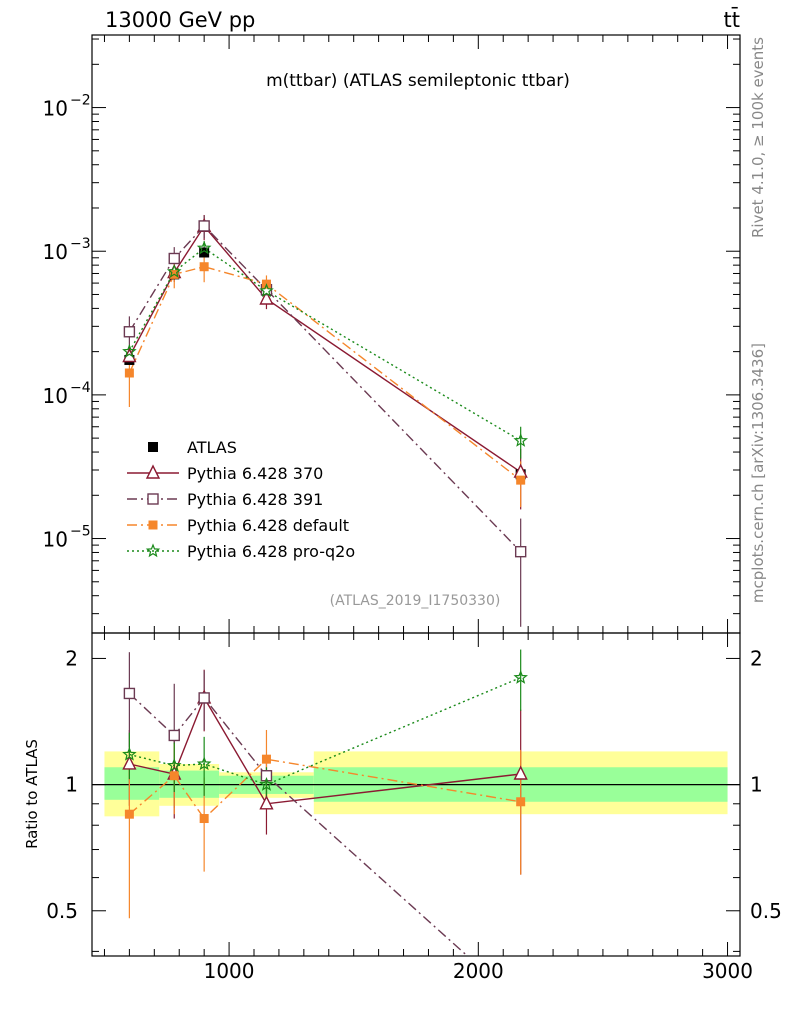  I want to click on ratio-y-tick-label-right-2: 2, so click(756, 658).